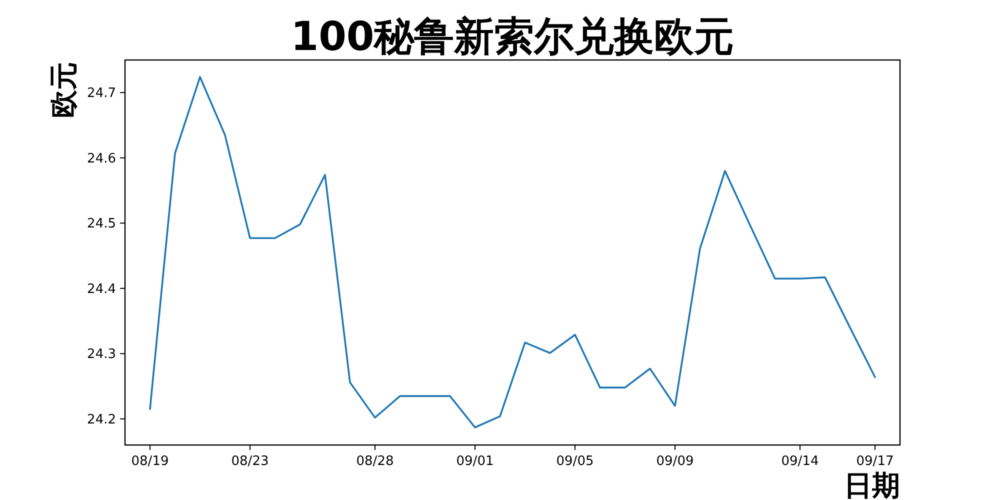 This screenshot has height=500, width=1000. What do you see at coordinates (101, 420) in the screenshot?
I see `y-tick-label: 24.2` at bounding box center [101, 420].